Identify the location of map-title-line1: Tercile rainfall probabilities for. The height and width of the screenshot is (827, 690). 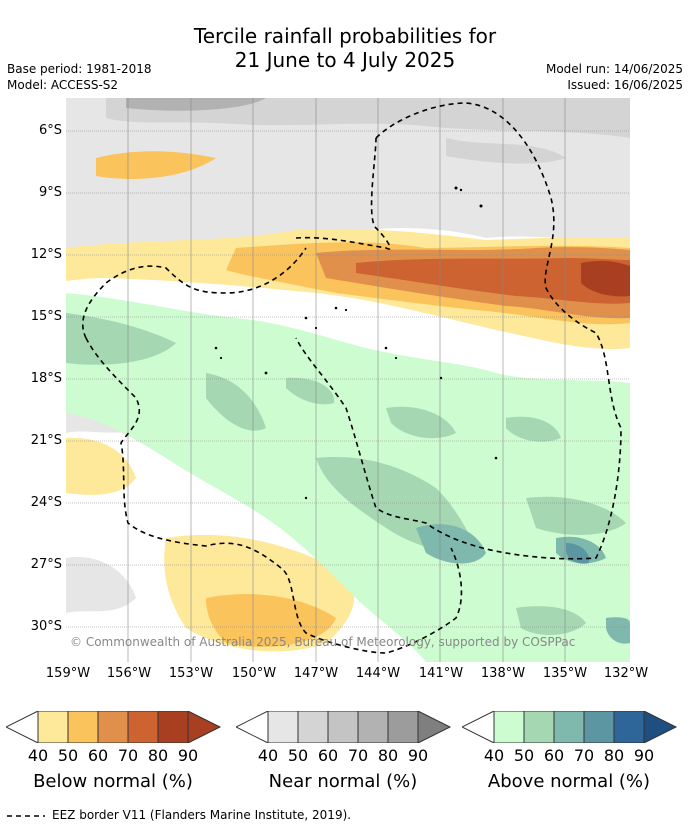
(345, 36).